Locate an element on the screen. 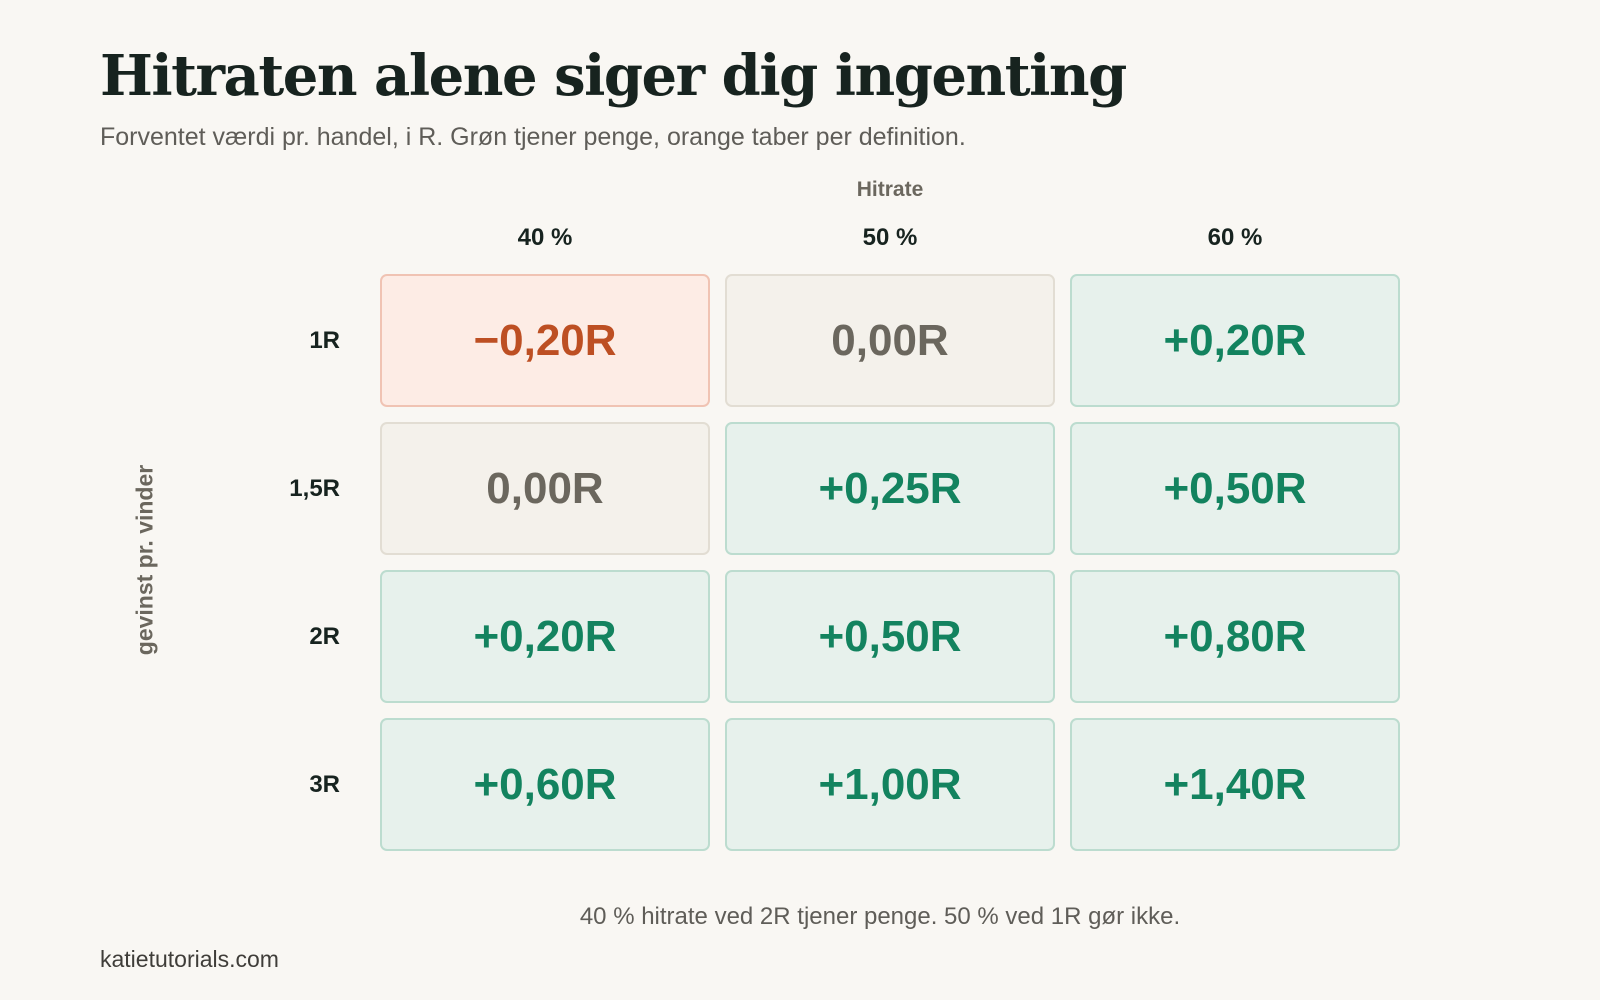 The height and width of the screenshot is (1000, 1600). heatmap-cell: +1,00R is located at coordinates (890, 784).